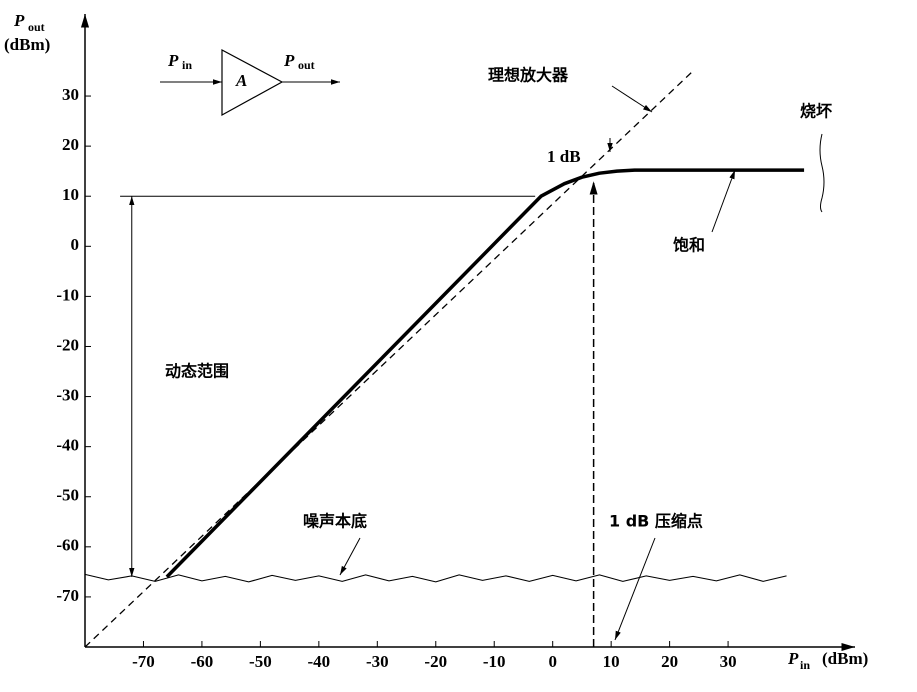  I want to click on x-tick-label: -10, so click(494, 661).